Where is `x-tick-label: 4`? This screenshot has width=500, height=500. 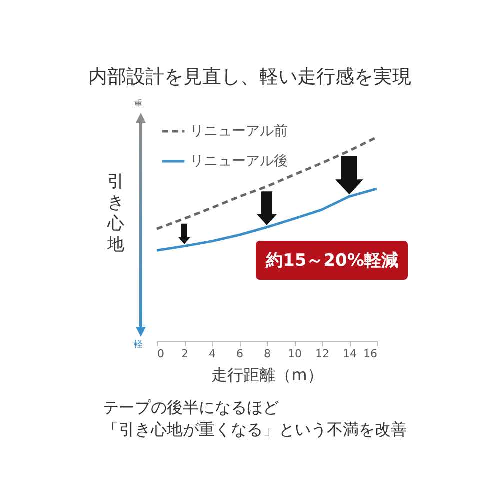
x-tick-label: 4 is located at coordinates (212, 354).